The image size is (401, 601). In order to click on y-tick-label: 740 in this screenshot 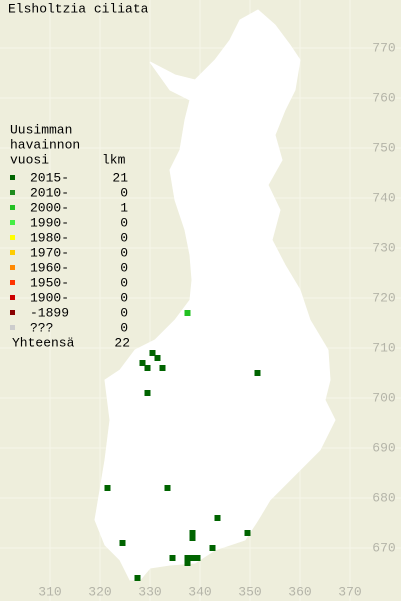, I will do `click(383, 197)`.